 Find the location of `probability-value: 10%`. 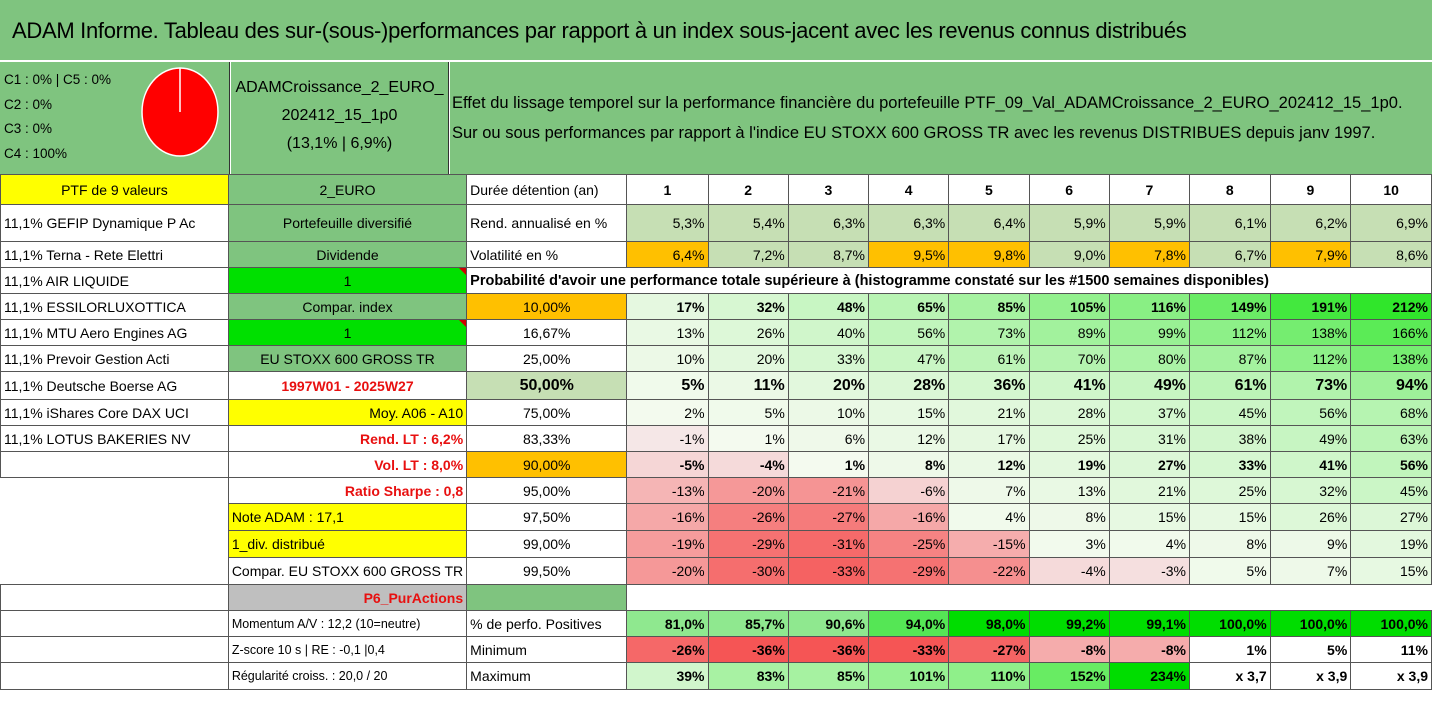

probability-value: 10% is located at coordinates (667, 358).